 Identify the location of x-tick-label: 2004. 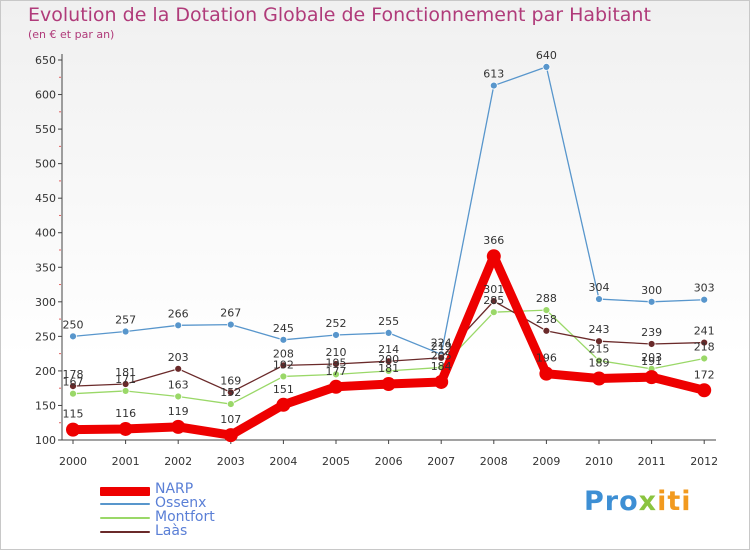
(283, 461).